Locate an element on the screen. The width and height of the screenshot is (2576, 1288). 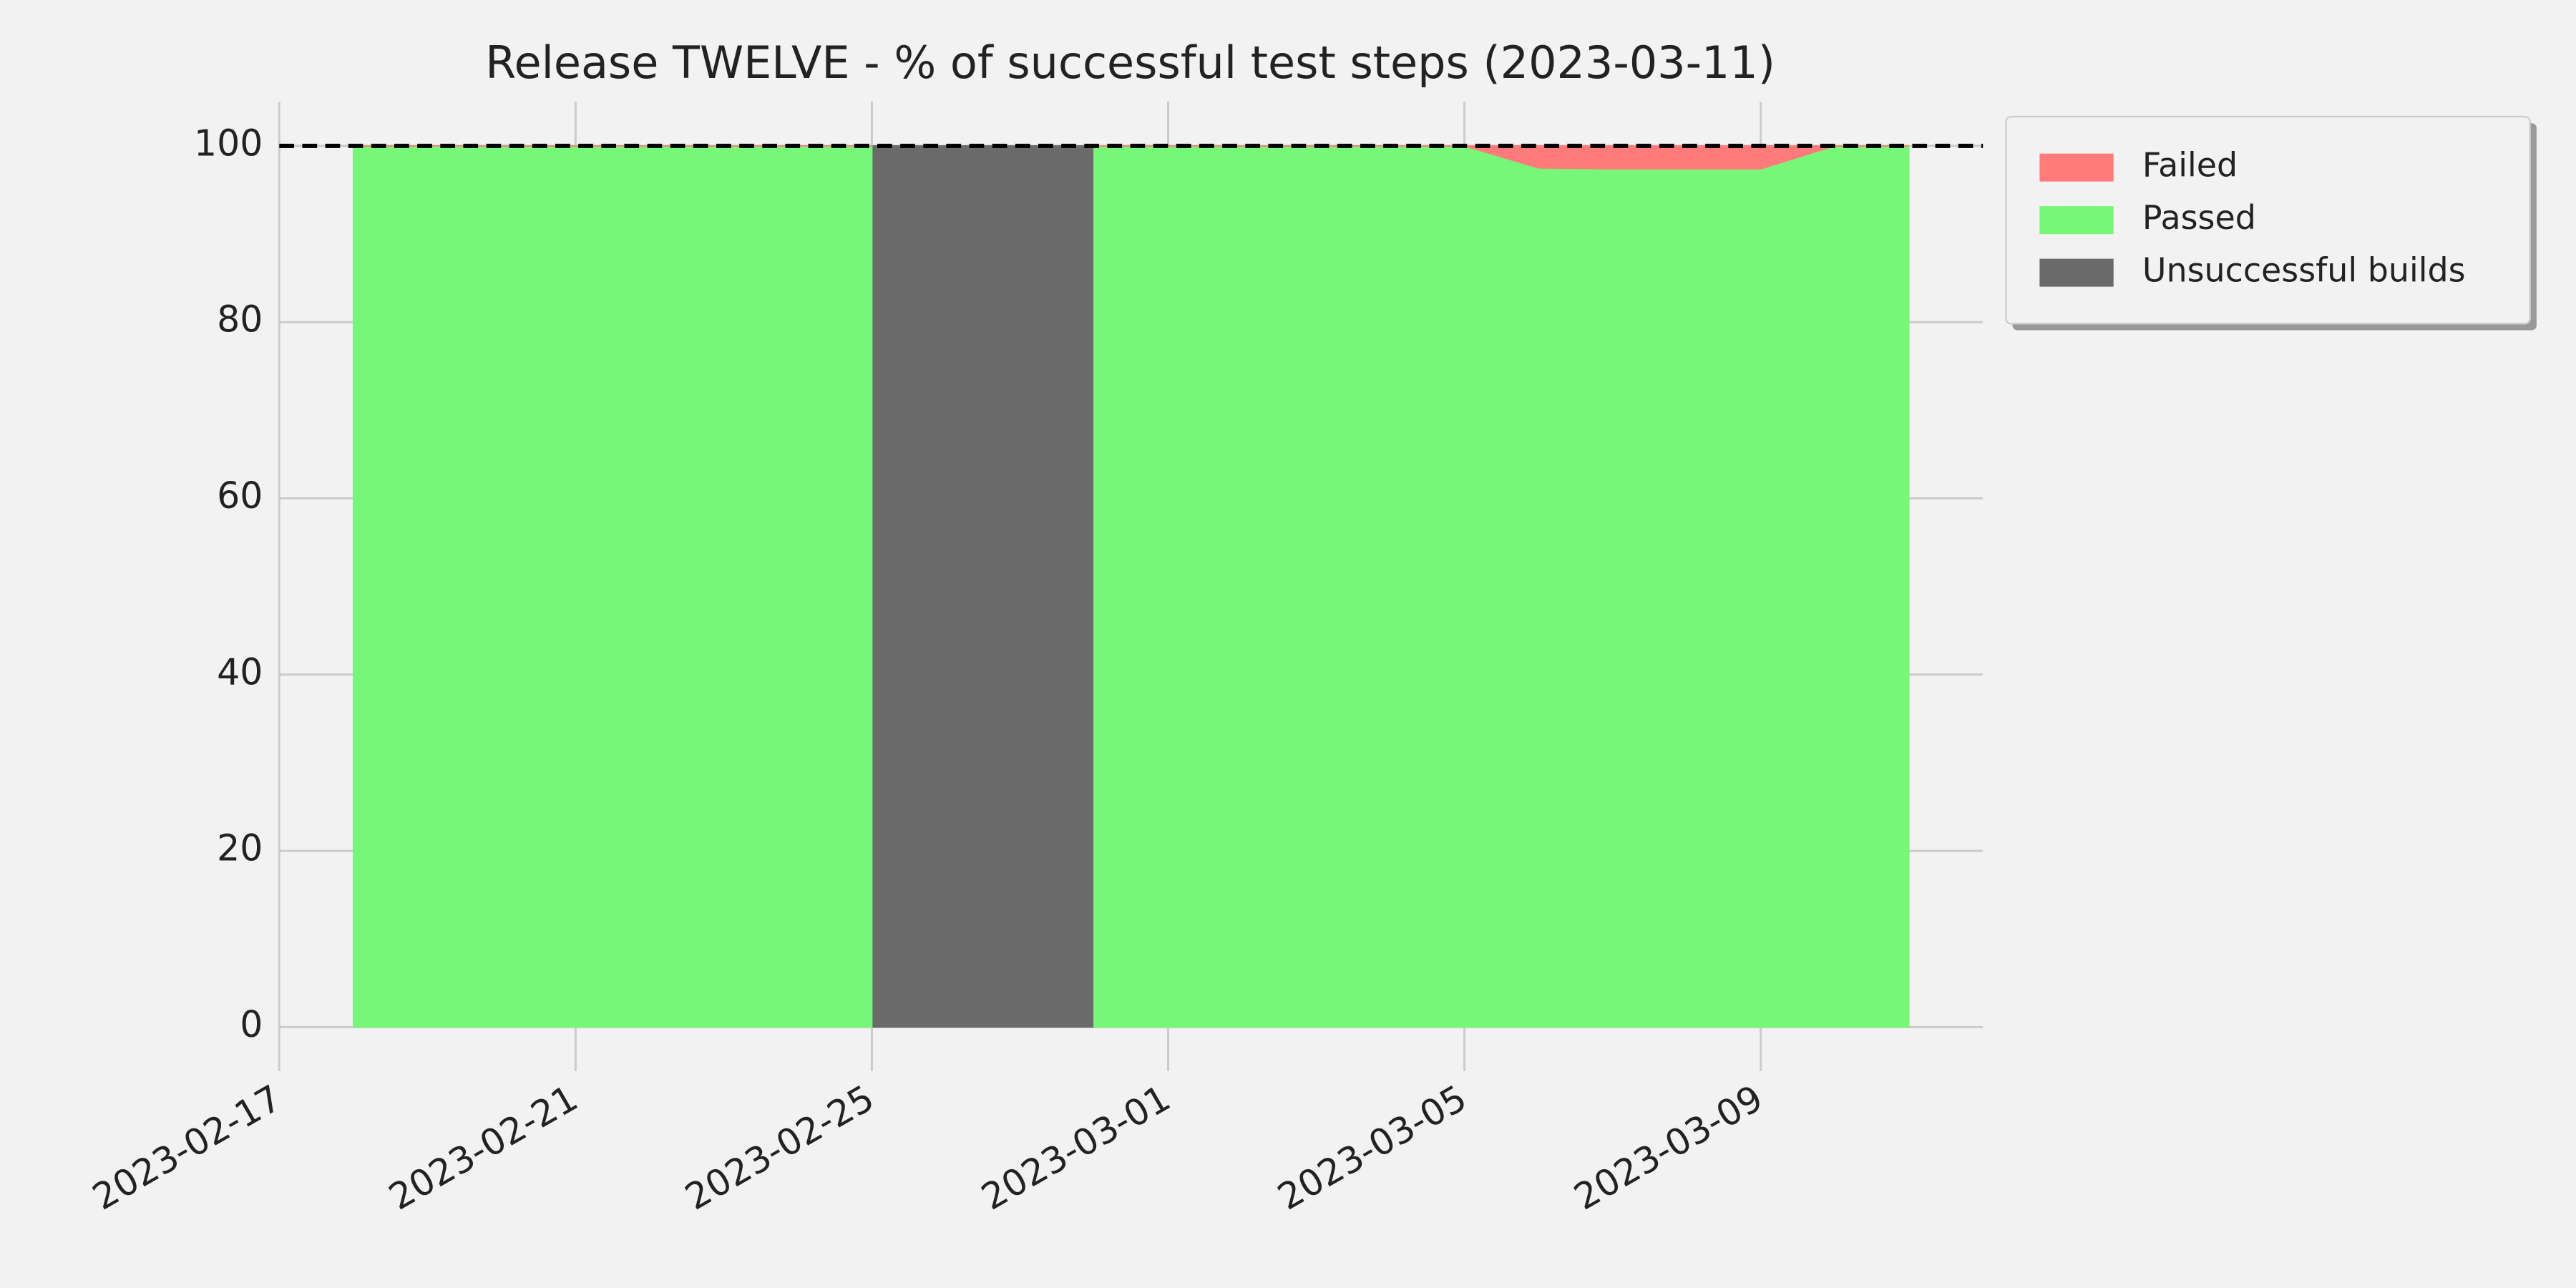
y-tick-label: 100 is located at coordinates (228, 143).